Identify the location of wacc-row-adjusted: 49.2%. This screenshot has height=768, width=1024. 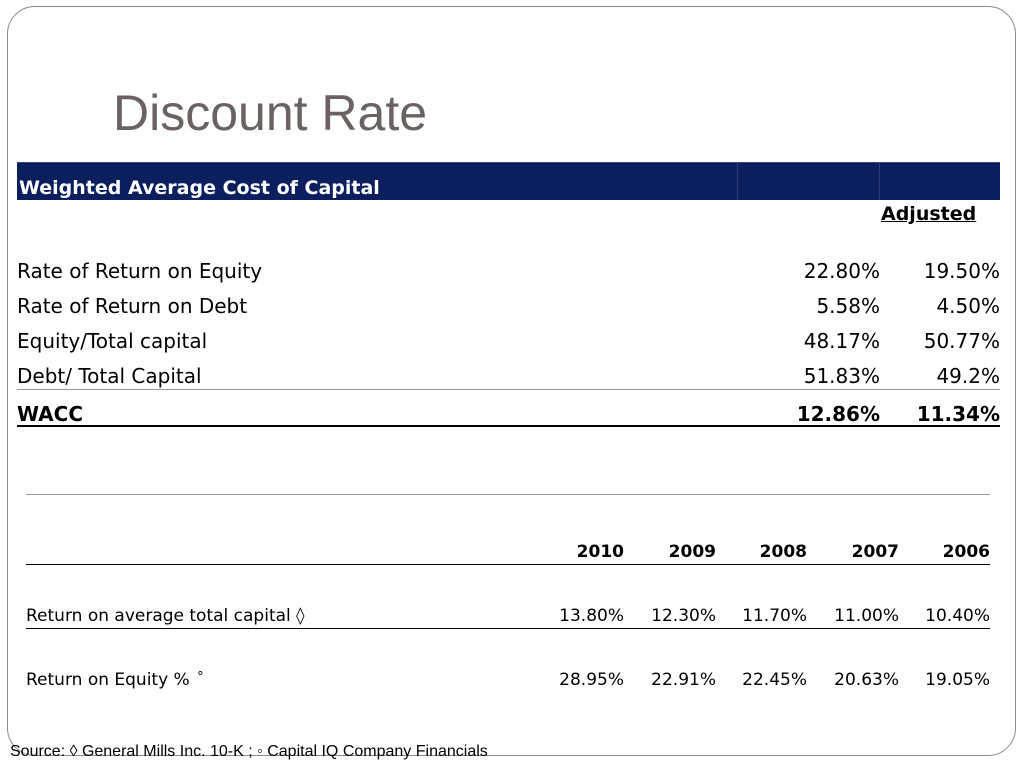
(968, 376).